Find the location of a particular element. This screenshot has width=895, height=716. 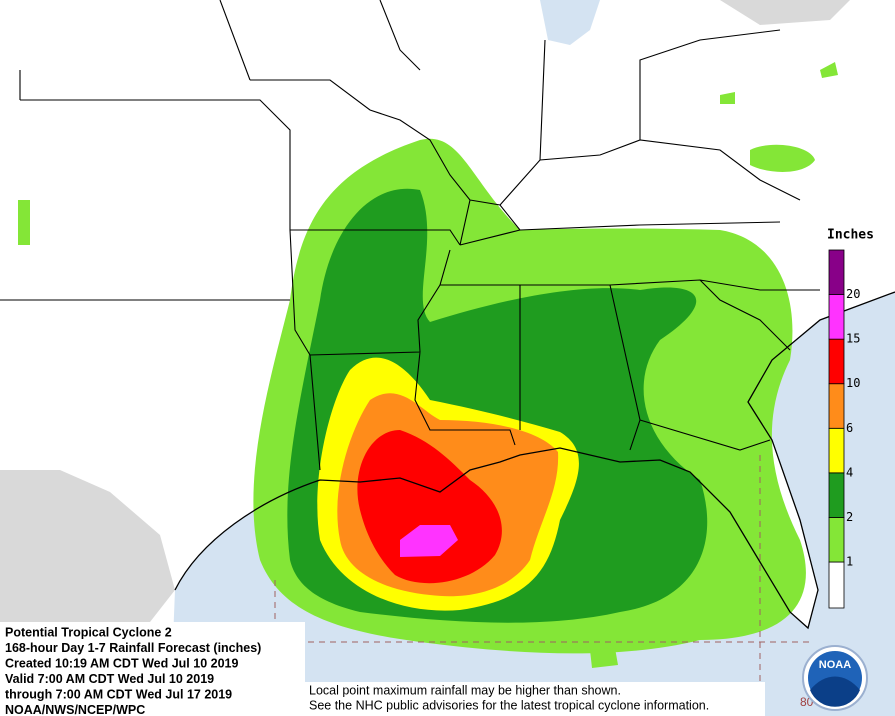

legend-label: 15 is located at coordinates (853, 339).